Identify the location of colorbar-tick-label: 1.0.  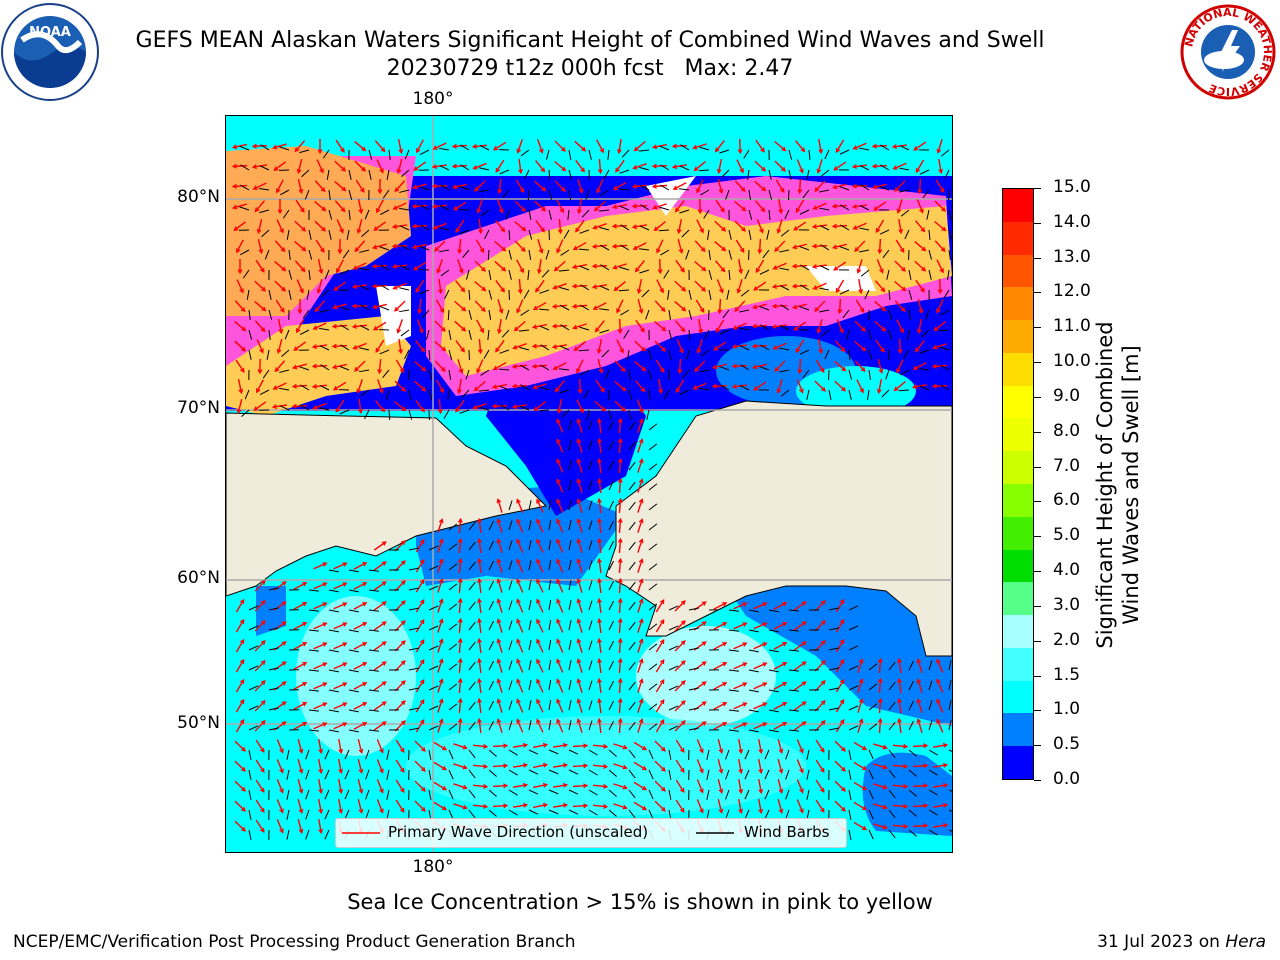
(1067, 709).